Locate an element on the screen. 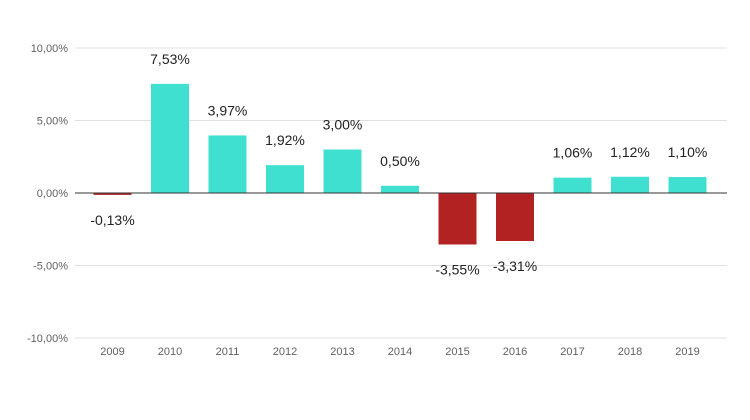 Image resolution: width=750 pixels, height=420 pixels. y-tick-label: -10,00% is located at coordinates (47, 339).